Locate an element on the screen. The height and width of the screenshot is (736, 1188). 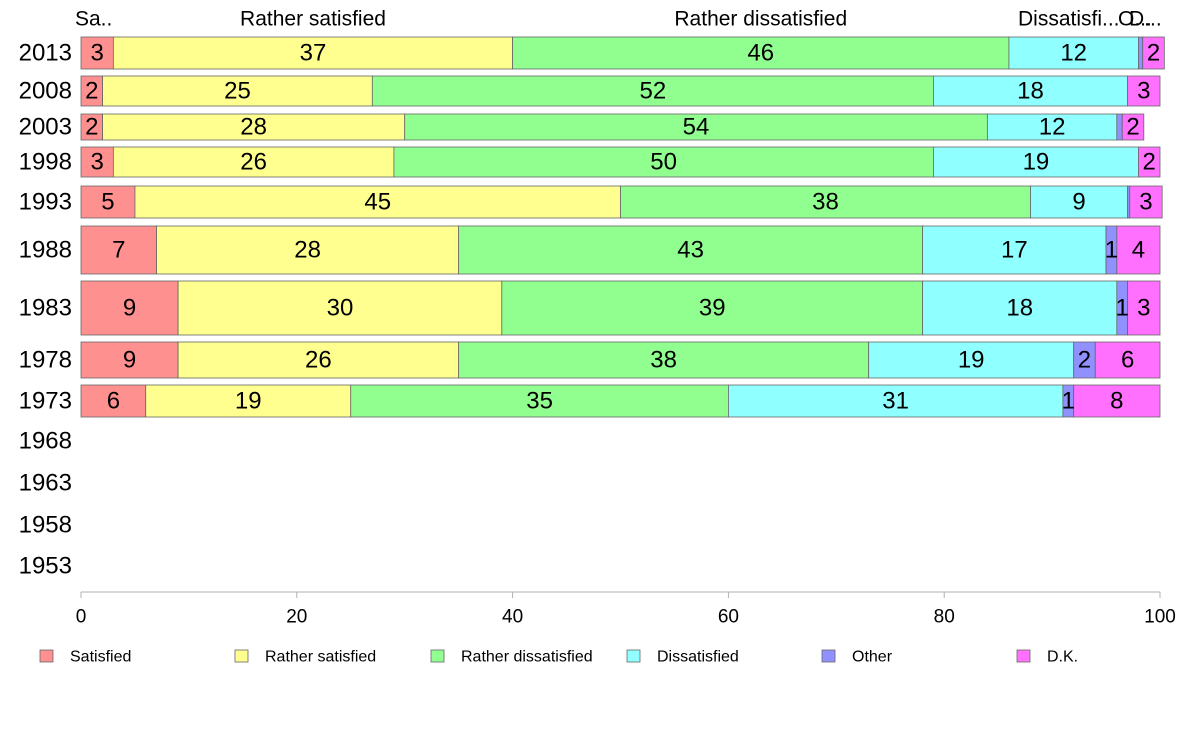
y-tick-label: 1968 is located at coordinates (45, 441).